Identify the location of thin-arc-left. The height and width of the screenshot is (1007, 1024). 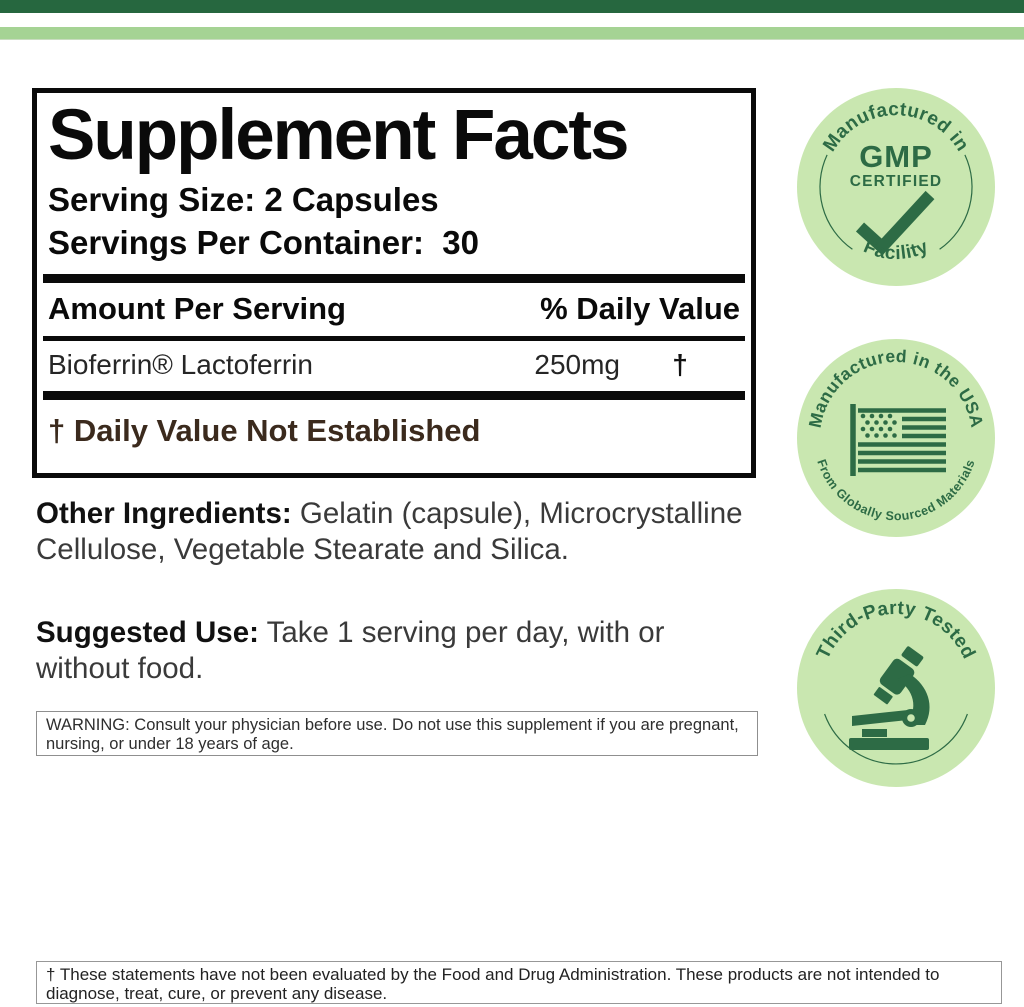
(836, 202).